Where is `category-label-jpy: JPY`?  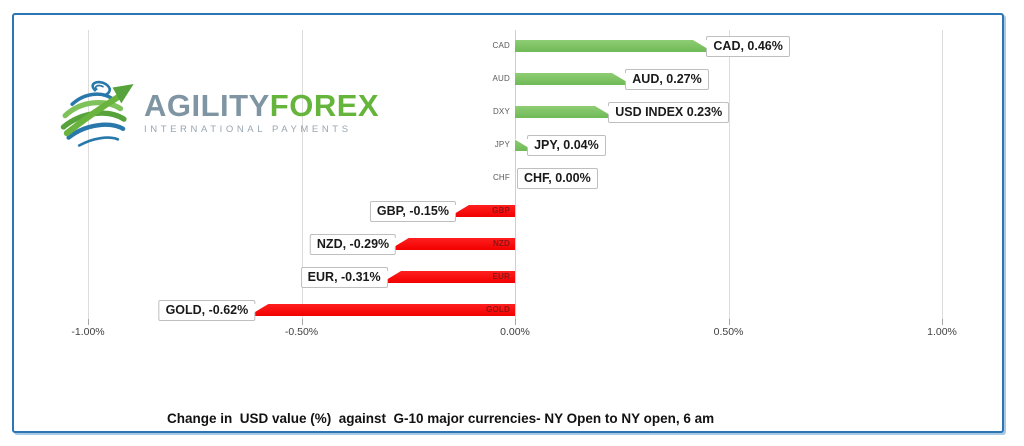 category-label-jpy: JPY is located at coordinates (502, 144).